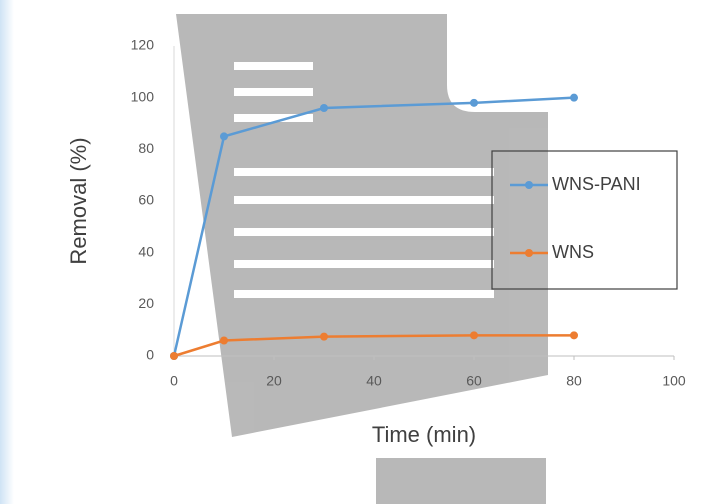 The height and width of the screenshot is (504, 709). What do you see at coordinates (7, 252) in the screenshot?
I see `left-edge` at bounding box center [7, 252].